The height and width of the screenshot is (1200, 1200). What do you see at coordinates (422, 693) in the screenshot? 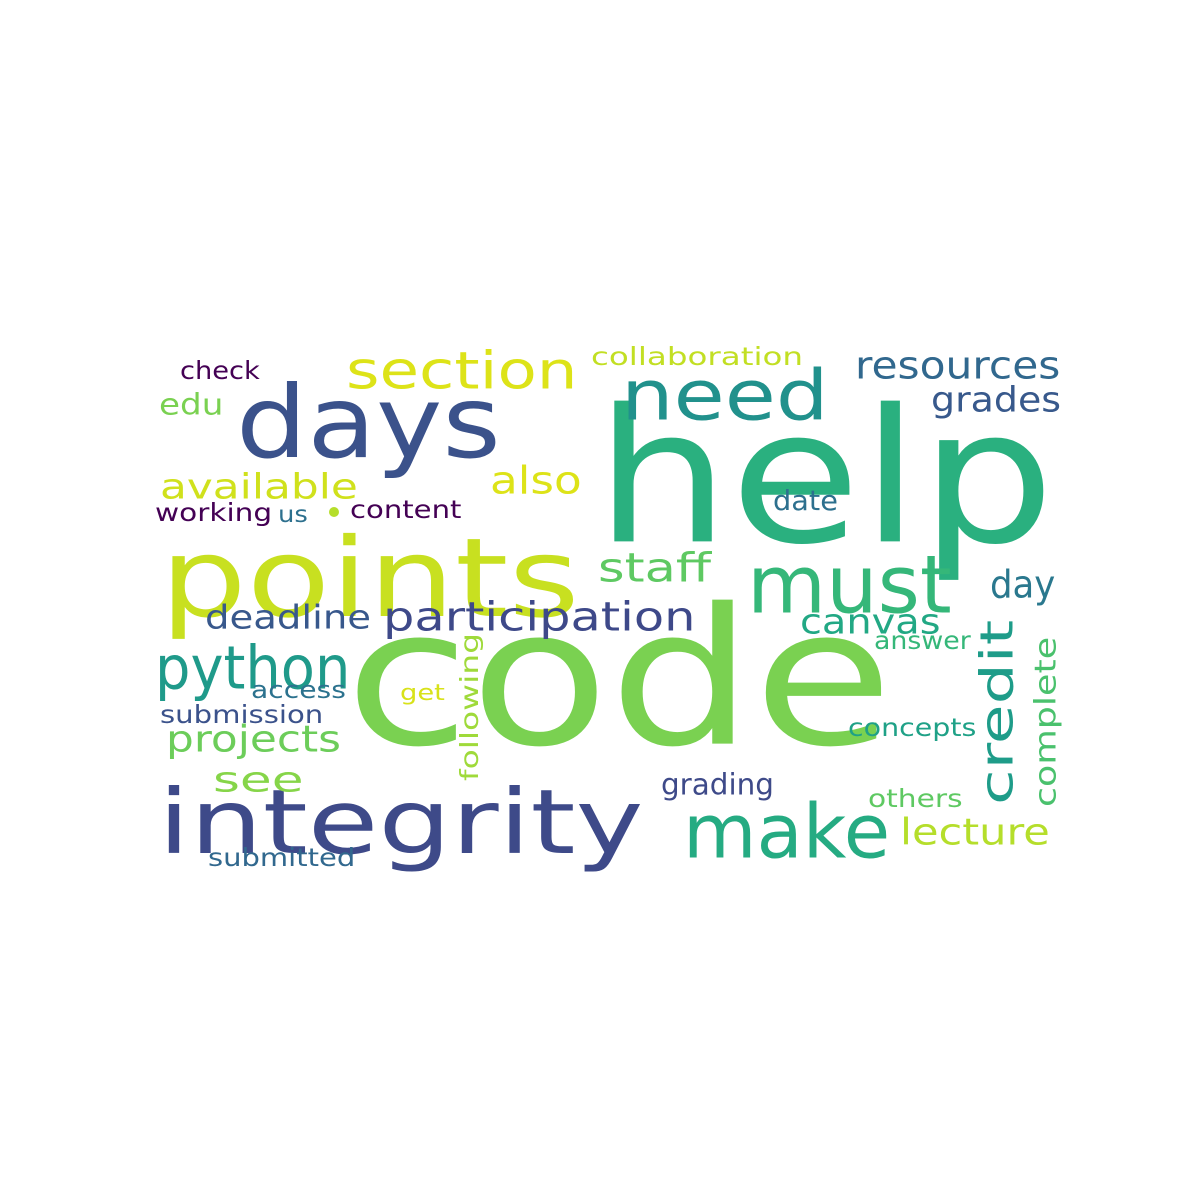
I see `word-get: get` at bounding box center [422, 693].